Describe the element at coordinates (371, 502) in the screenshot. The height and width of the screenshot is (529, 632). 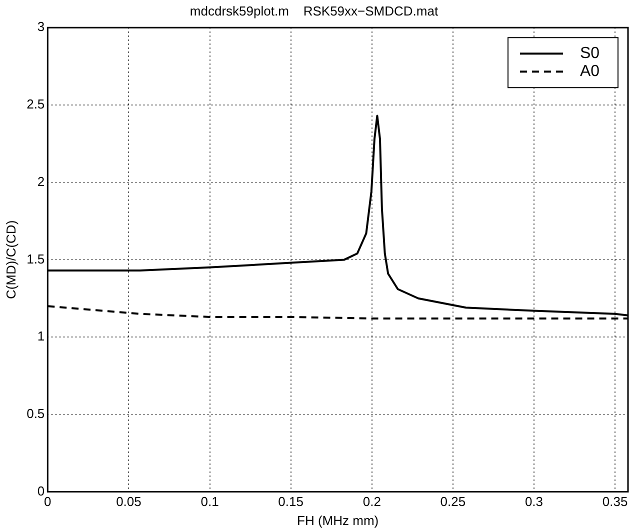
I see `x-tick-label: 0.2` at that location.